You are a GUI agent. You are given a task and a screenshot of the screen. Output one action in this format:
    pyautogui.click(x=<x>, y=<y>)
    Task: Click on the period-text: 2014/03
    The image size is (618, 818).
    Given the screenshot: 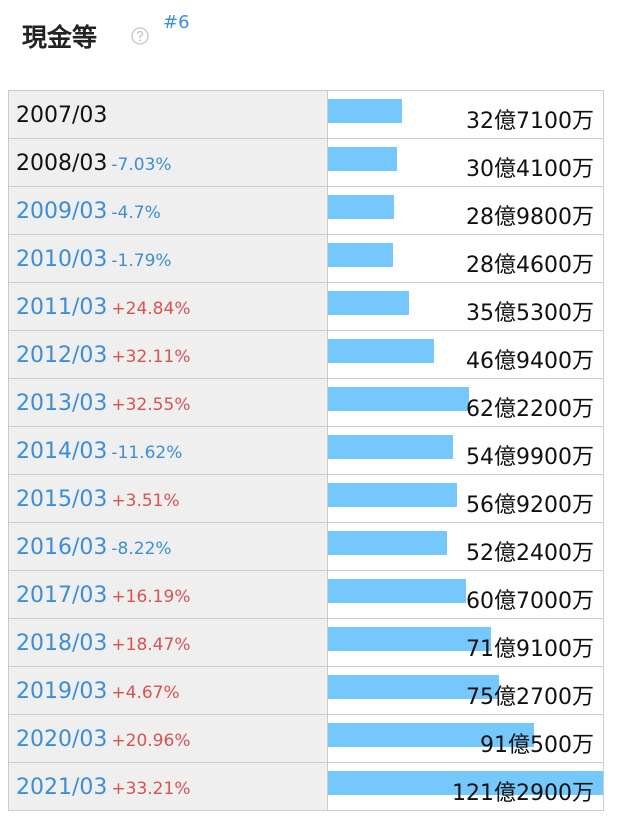 What is the action you would take?
    pyautogui.click(x=62, y=451)
    